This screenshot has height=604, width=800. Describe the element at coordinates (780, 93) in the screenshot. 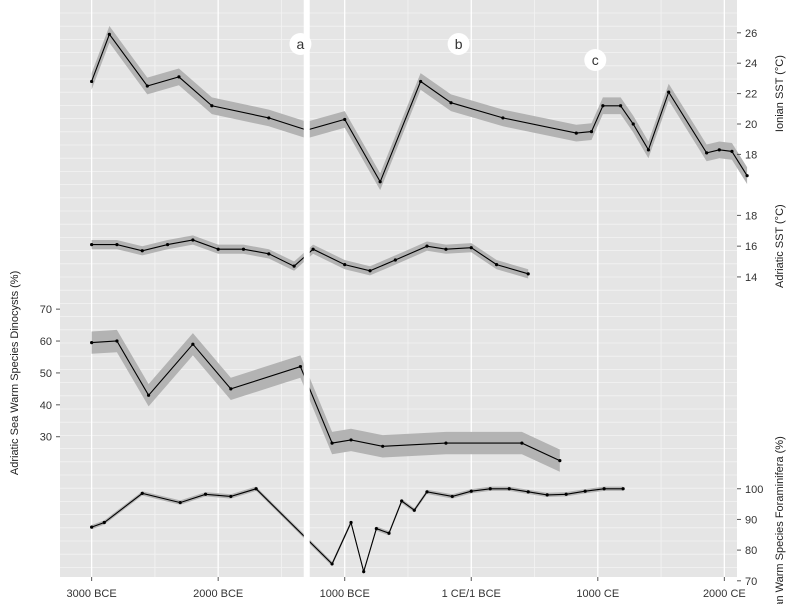

I see `y-axis-title: Ionian SST (°C)` at that location.